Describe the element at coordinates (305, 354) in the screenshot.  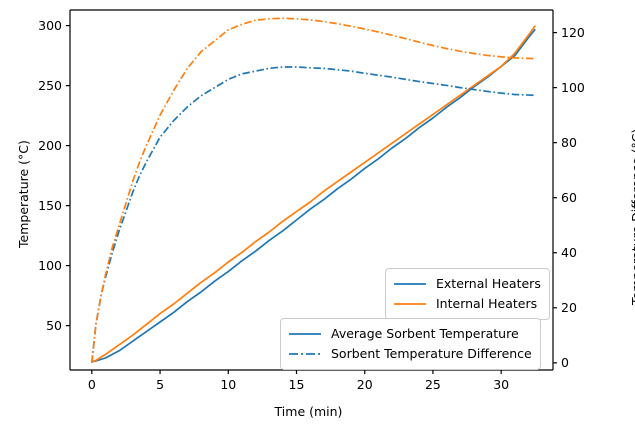
I see `legend-line-sample-temp-difference` at that location.